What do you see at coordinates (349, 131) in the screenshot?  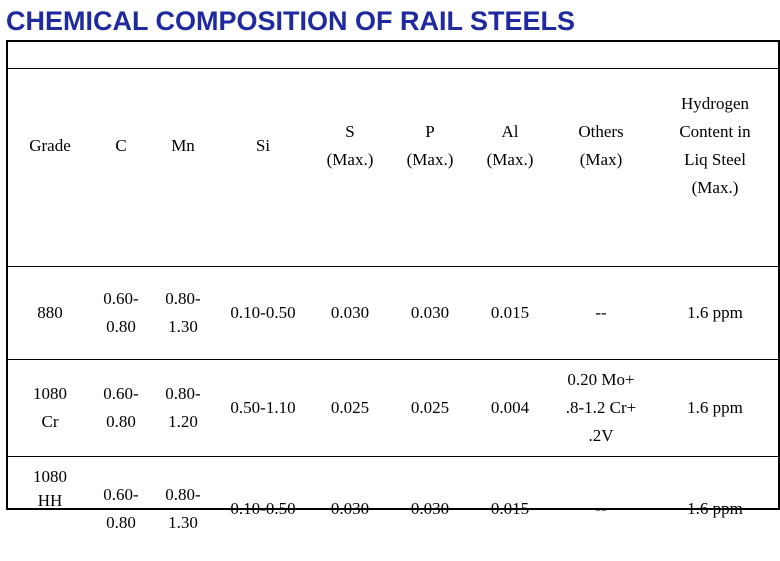 I see `header-s-line1: S` at bounding box center [349, 131].